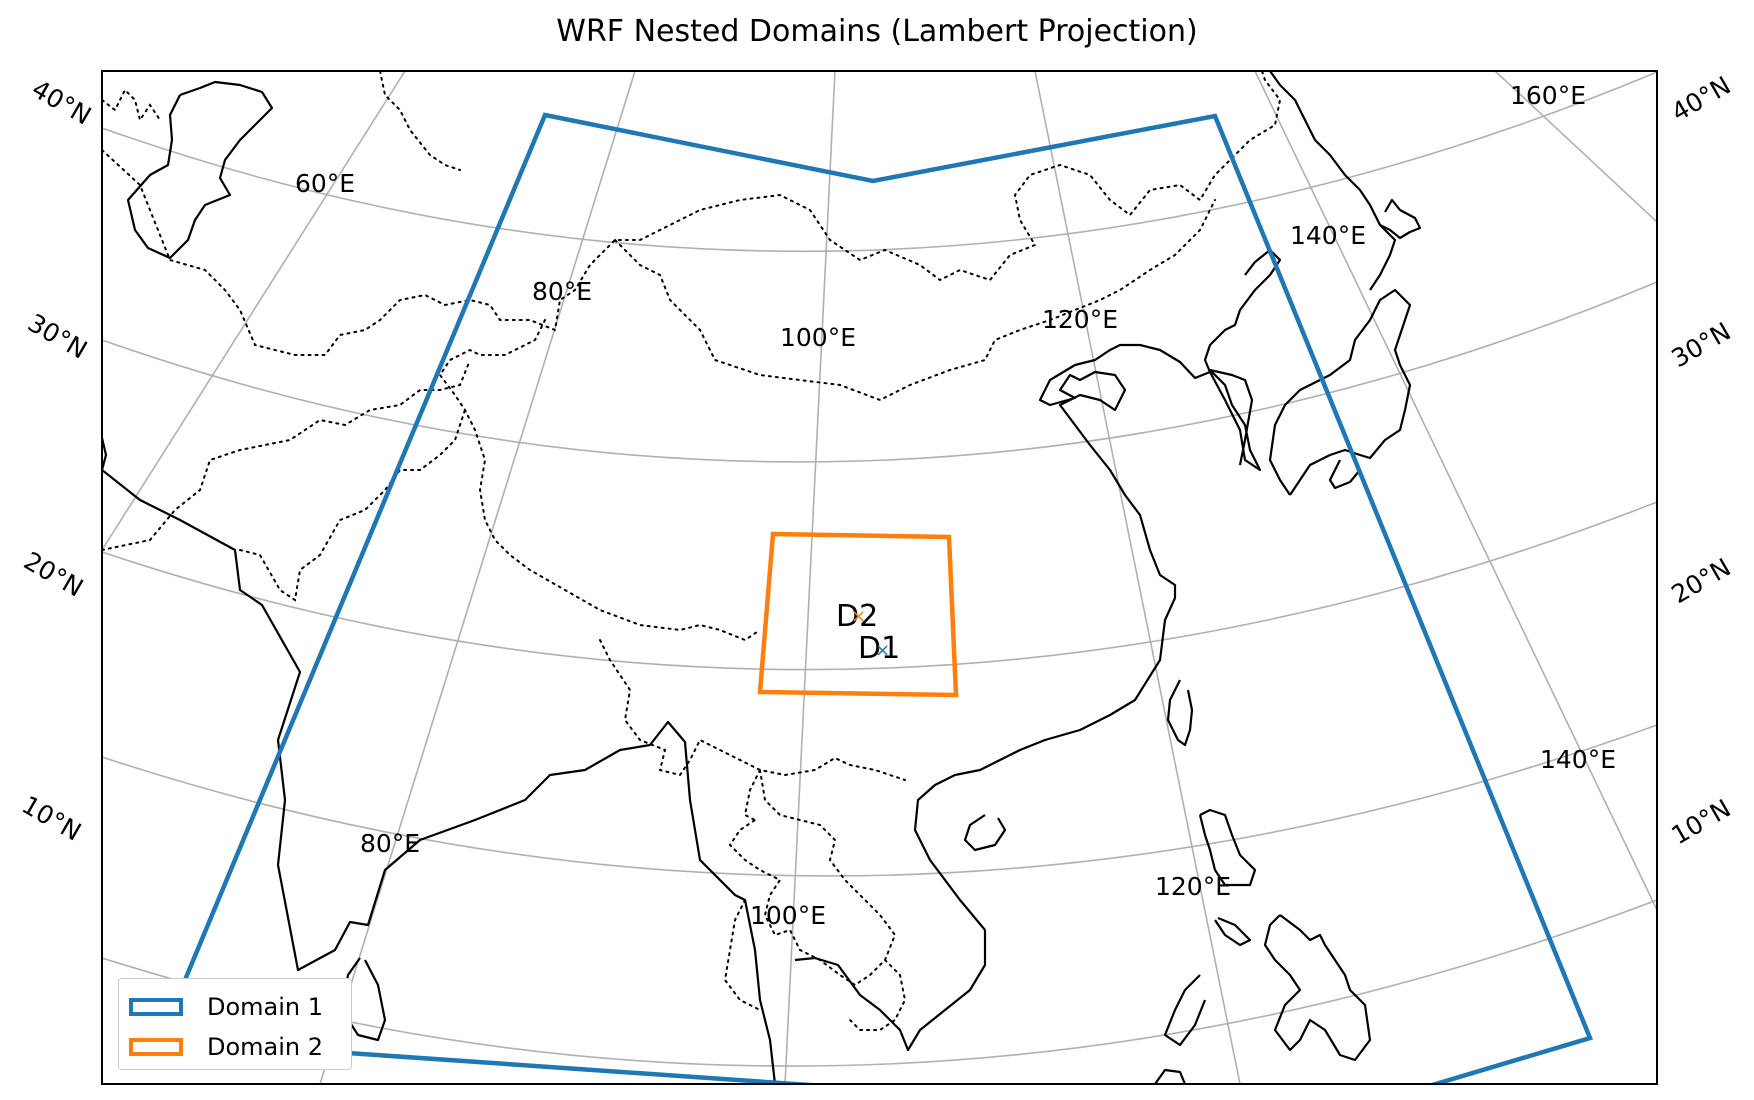 This screenshot has height=1100, width=1754. What do you see at coordinates (1170, 1076) in the screenshot?
I see `borneo-coast` at bounding box center [1170, 1076].